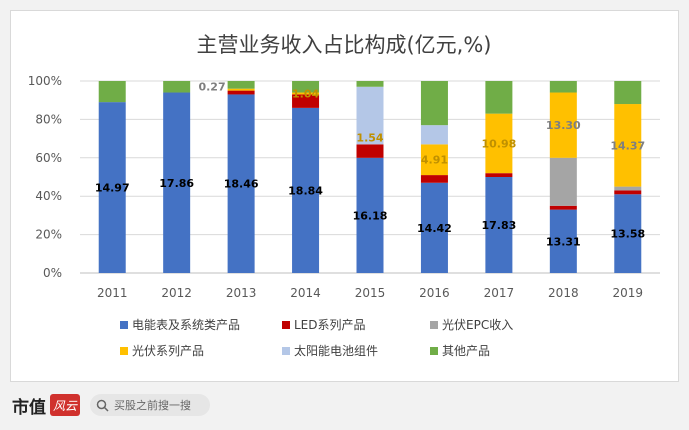 The height and width of the screenshot is (430, 689). Describe the element at coordinates (211, 87) in the screenshot. I see `data-label: 0.27` at that location.